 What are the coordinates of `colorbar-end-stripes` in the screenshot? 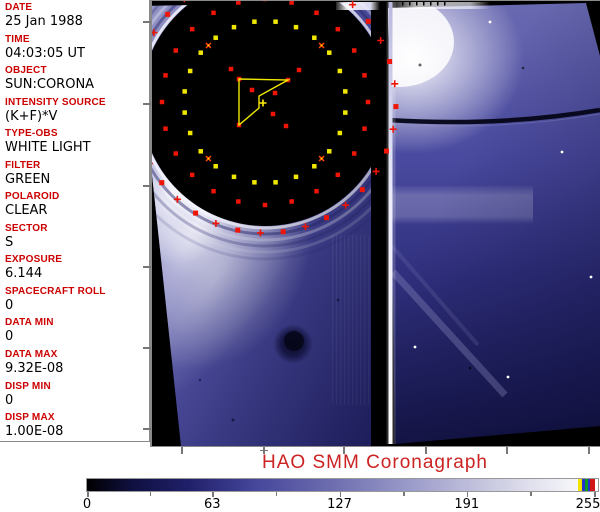 It's located at (586, 485).